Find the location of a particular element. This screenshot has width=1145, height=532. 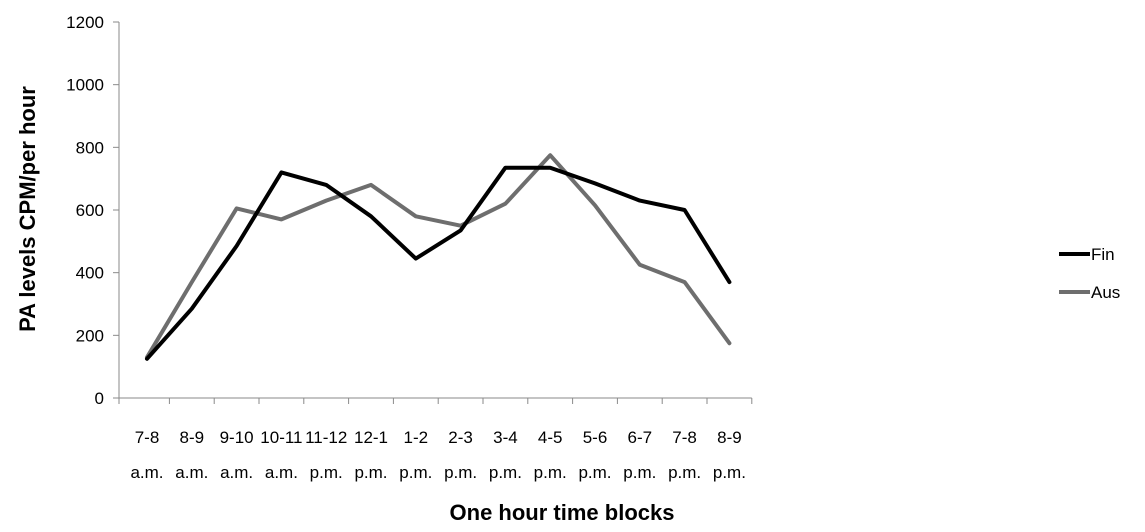

y-axis: 0 200 400 600 800 1000 1200 is located at coordinates (93, 210).